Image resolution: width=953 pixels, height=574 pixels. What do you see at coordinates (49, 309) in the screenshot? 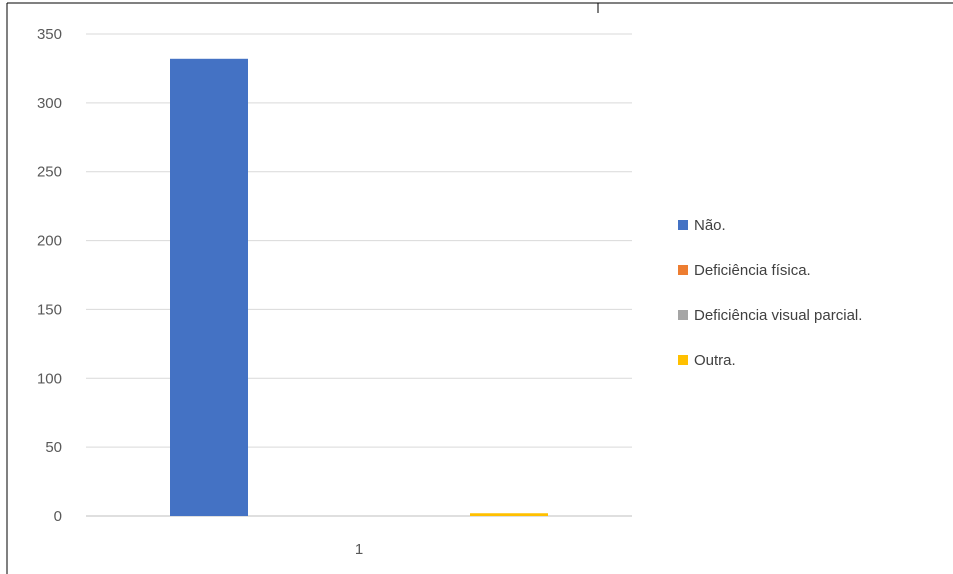
I see `y-tick-label: 150` at bounding box center [49, 309].